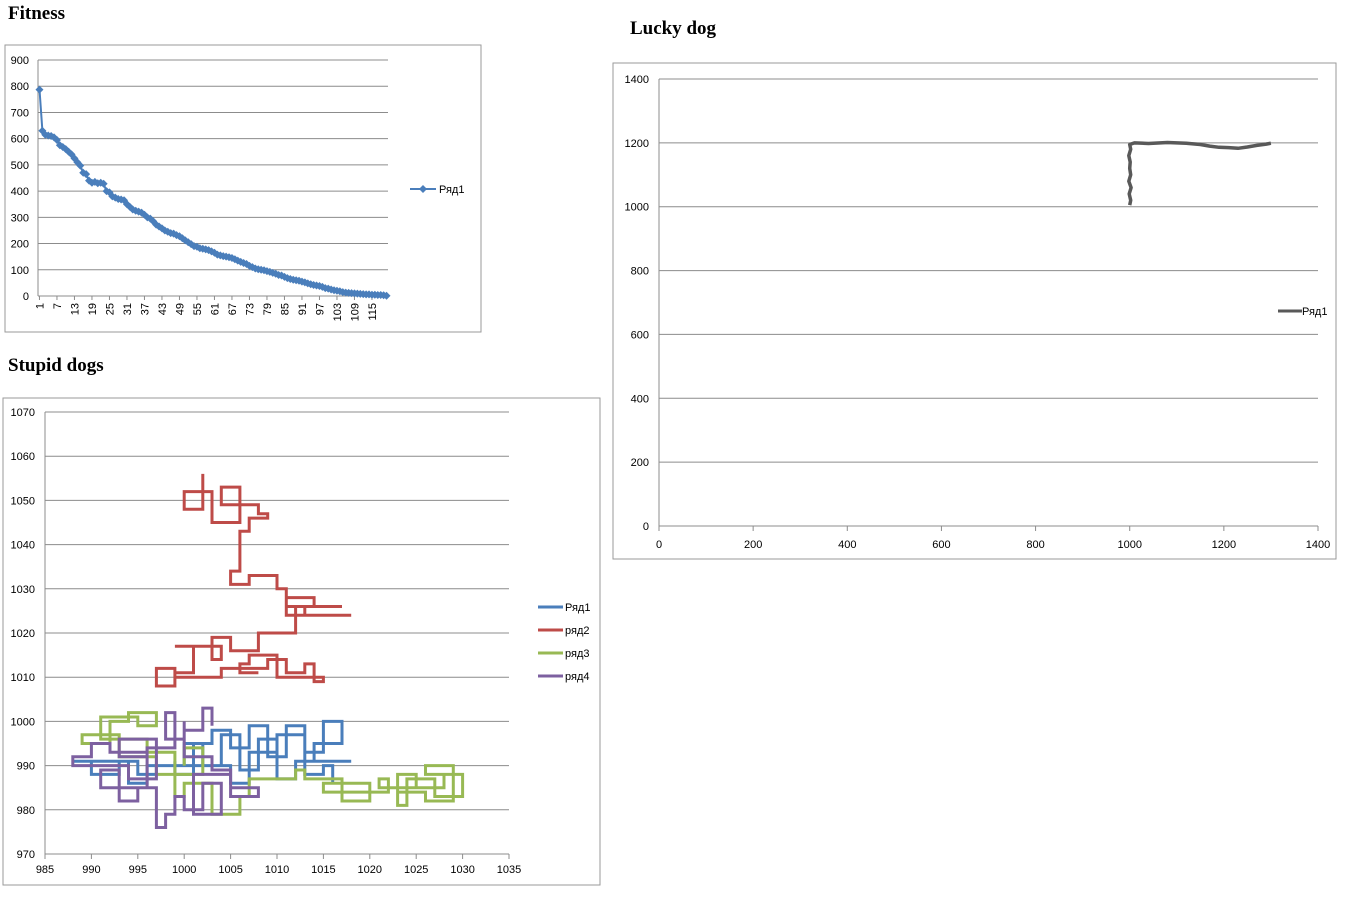 The image size is (1351, 903). What do you see at coordinates (23, 457) in the screenshot?
I see `y-tick-label: 1060` at bounding box center [23, 457].